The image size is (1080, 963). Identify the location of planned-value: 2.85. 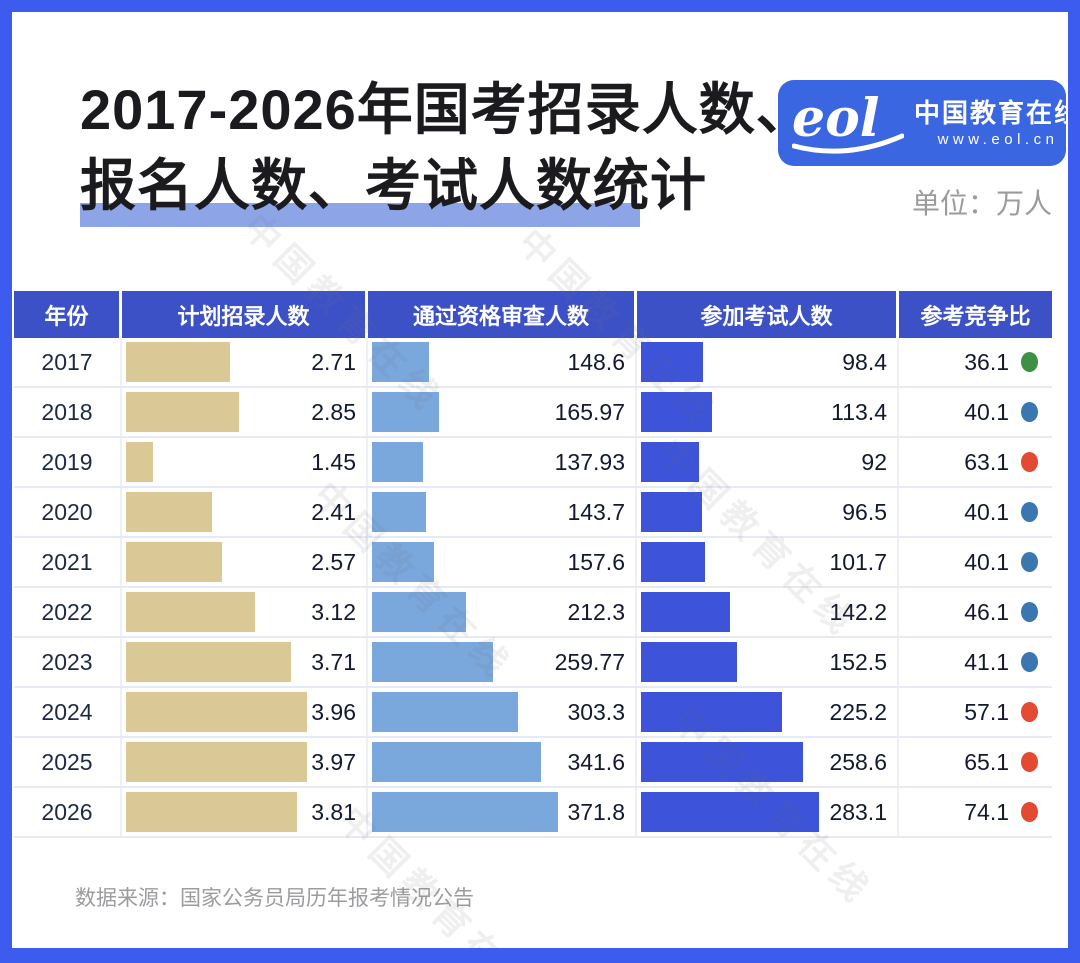
(333, 412).